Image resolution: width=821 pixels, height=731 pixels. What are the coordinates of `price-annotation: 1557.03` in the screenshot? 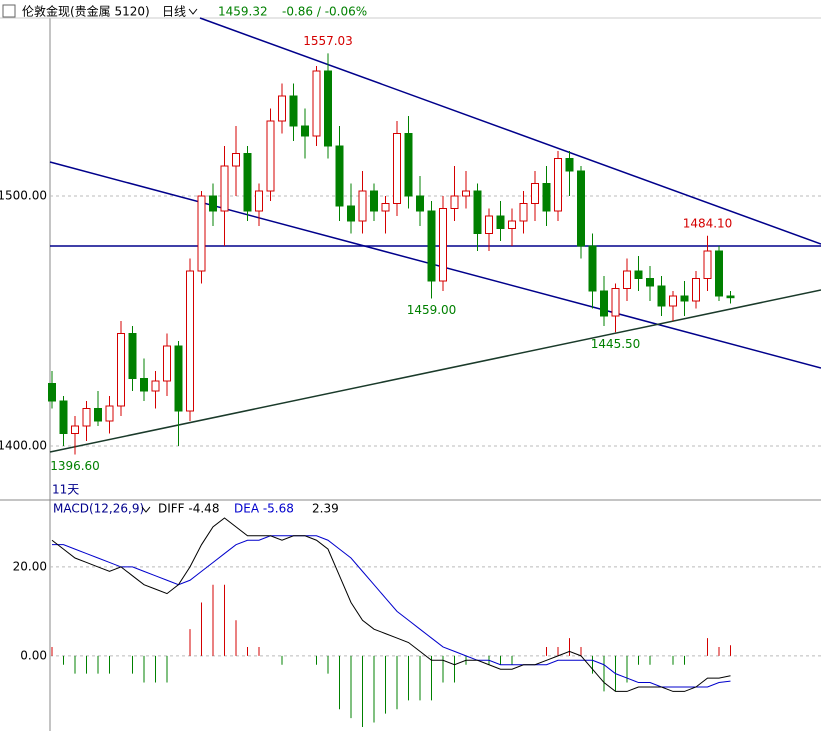 It's located at (328, 41).